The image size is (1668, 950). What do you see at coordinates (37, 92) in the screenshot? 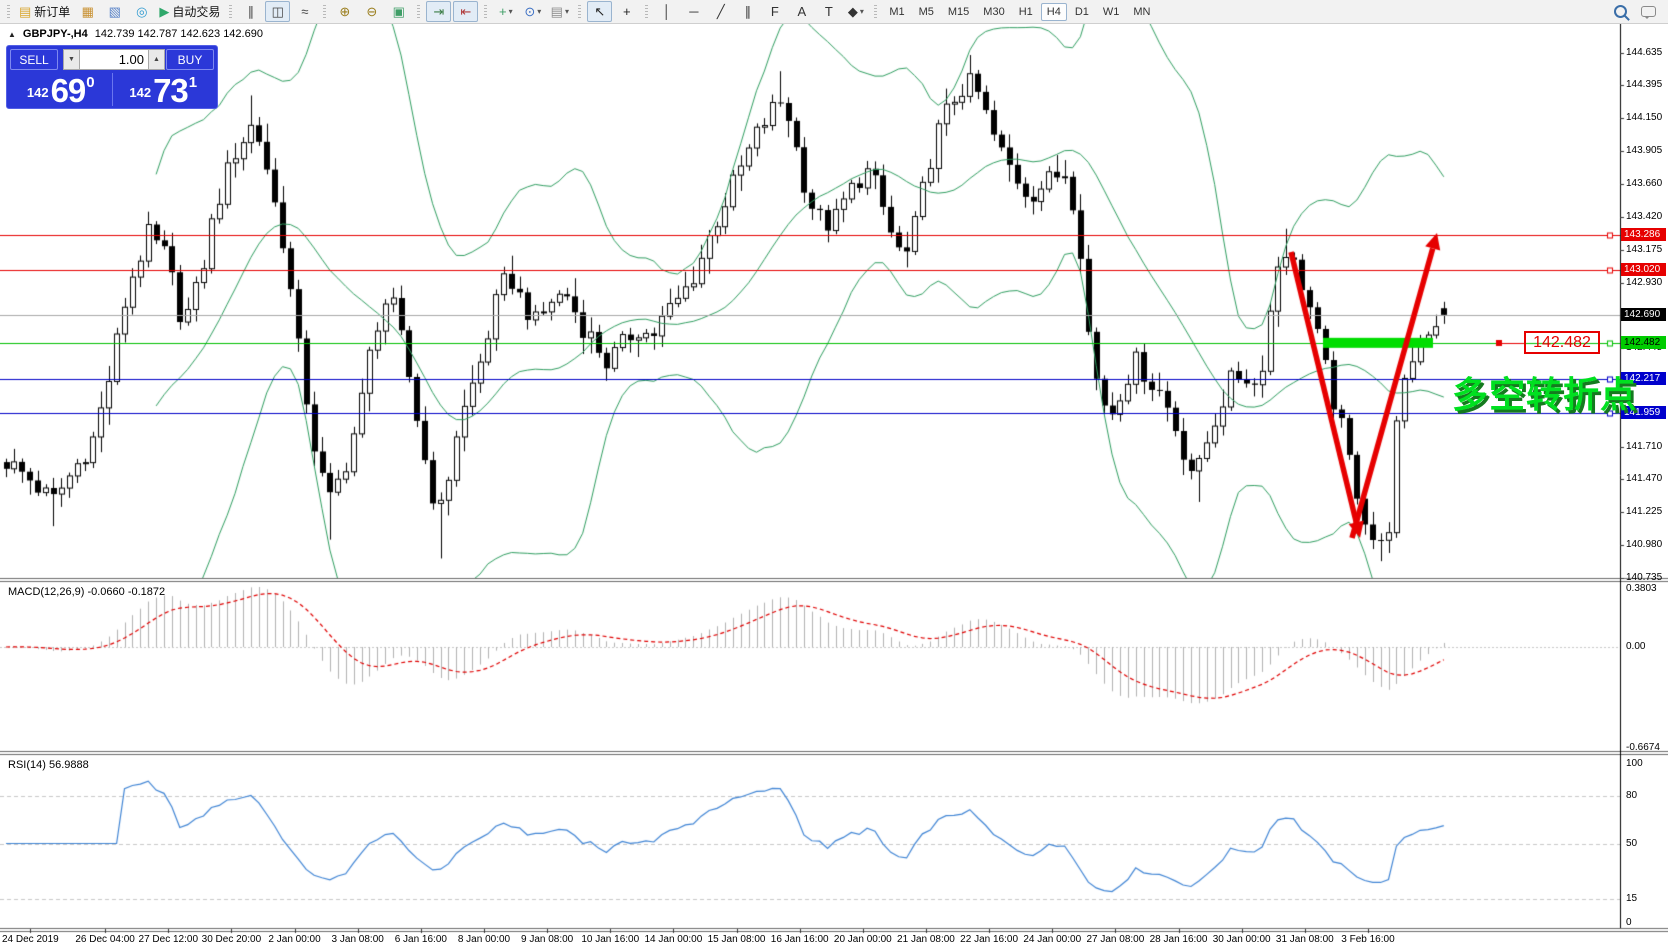
I see `sell-price-prefix: 142` at bounding box center [37, 92].